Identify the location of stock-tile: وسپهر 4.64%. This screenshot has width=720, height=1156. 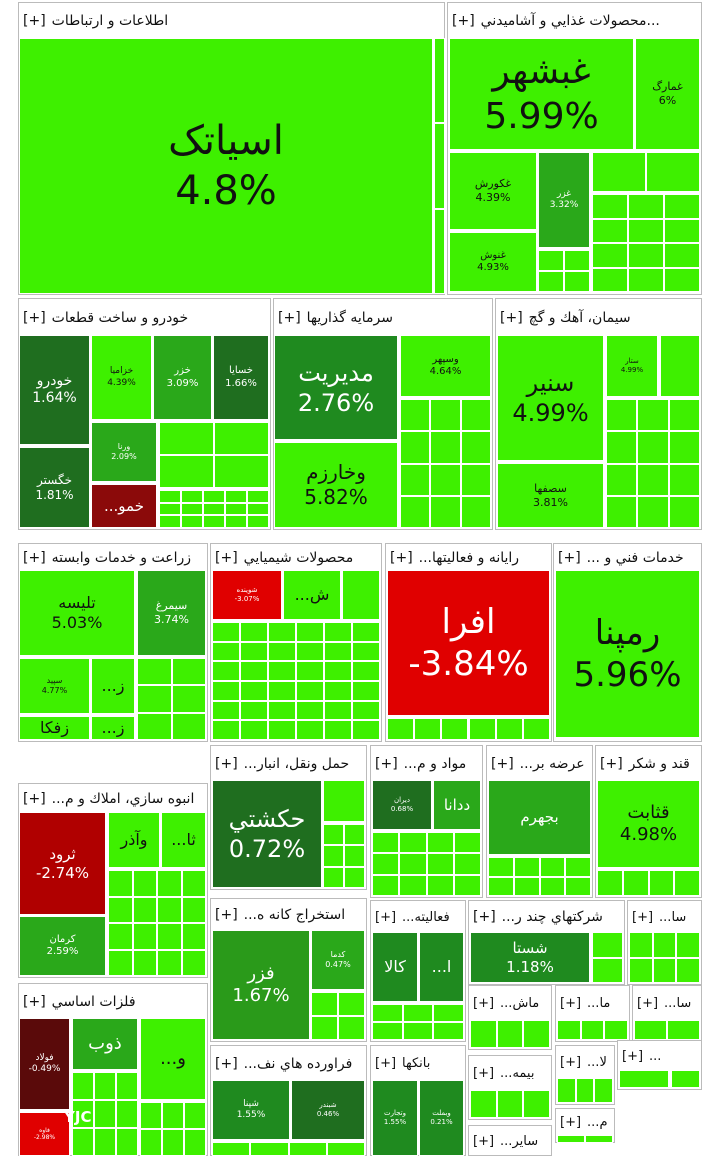
(445, 366).